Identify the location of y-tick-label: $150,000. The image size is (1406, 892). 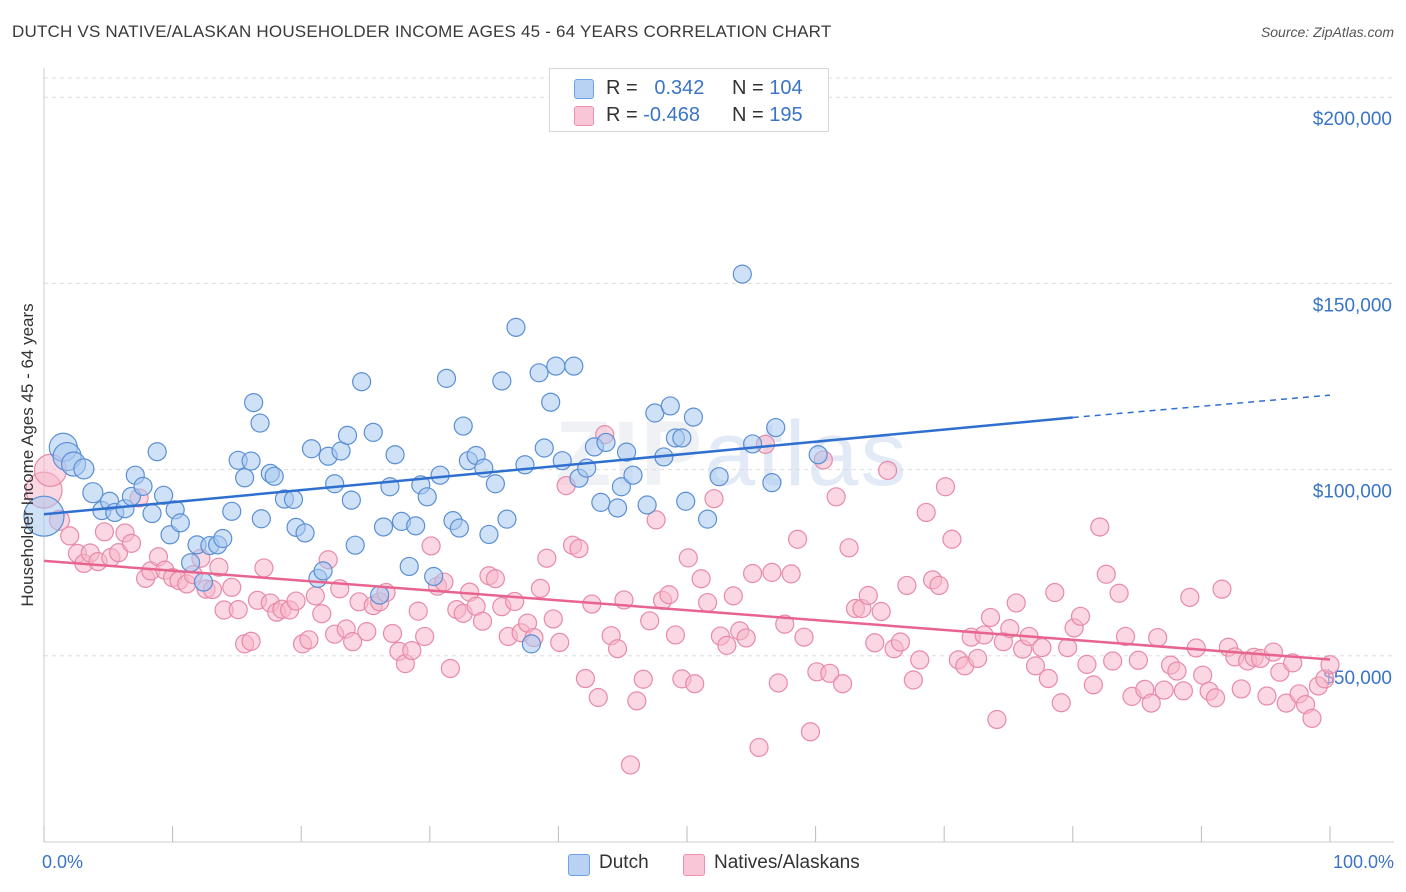
(1352, 305).